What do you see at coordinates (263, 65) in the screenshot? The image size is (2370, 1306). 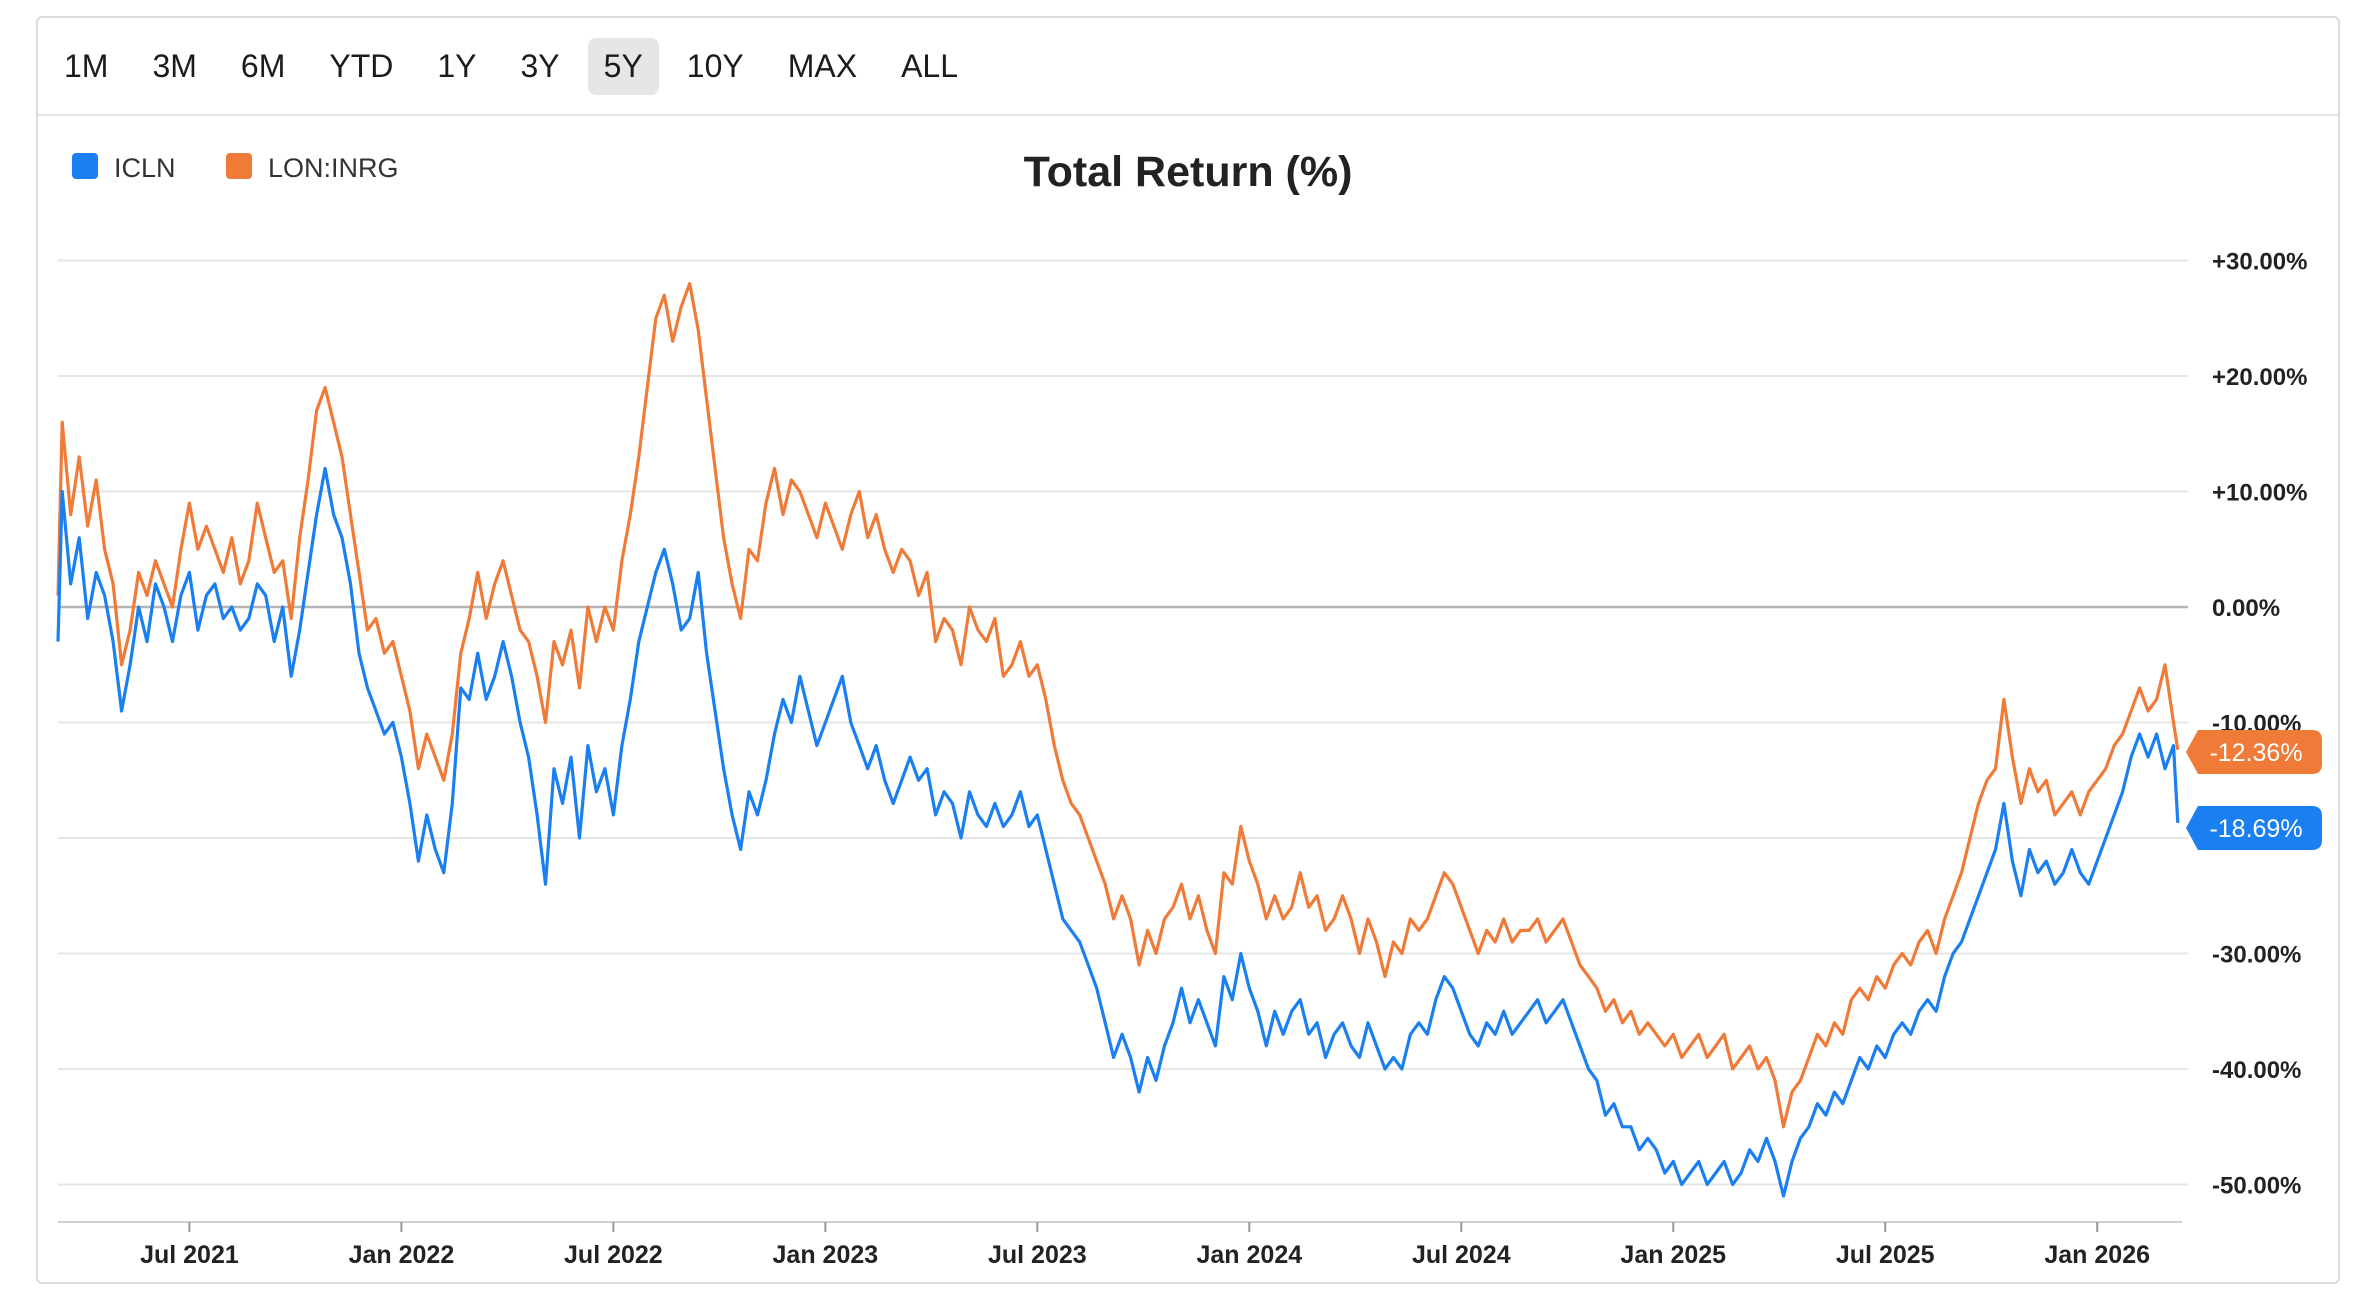 I see `range-button-6m: 6M` at bounding box center [263, 65].